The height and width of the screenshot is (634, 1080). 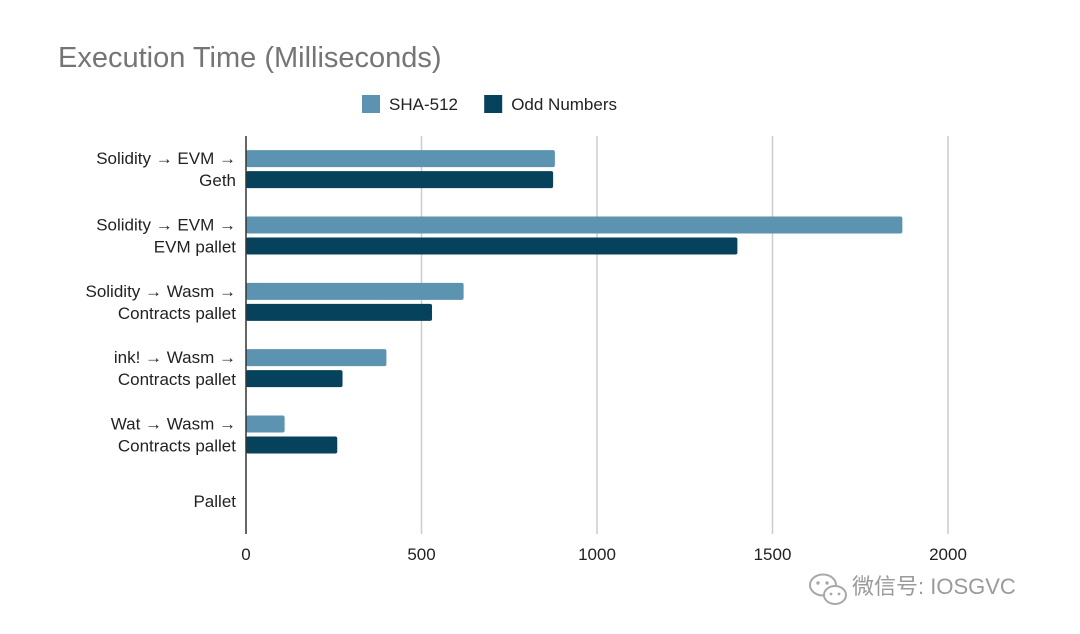 What do you see at coordinates (934, 586) in the screenshot?
I see `watermark-text: 微信号: IOSGVC` at bounding box center [934, 586].